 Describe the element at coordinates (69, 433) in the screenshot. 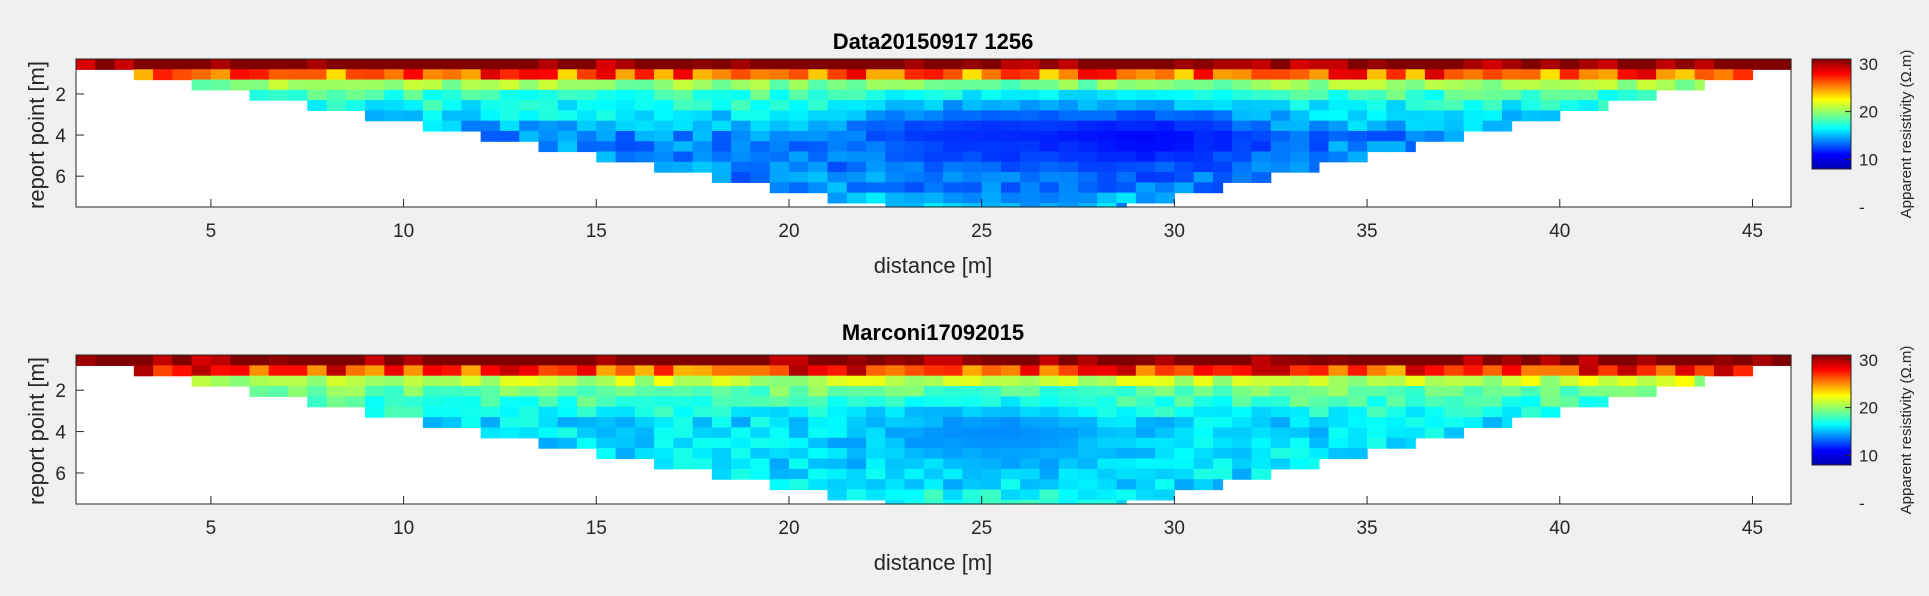

I see `y-axis-ticks: 246` at that location.